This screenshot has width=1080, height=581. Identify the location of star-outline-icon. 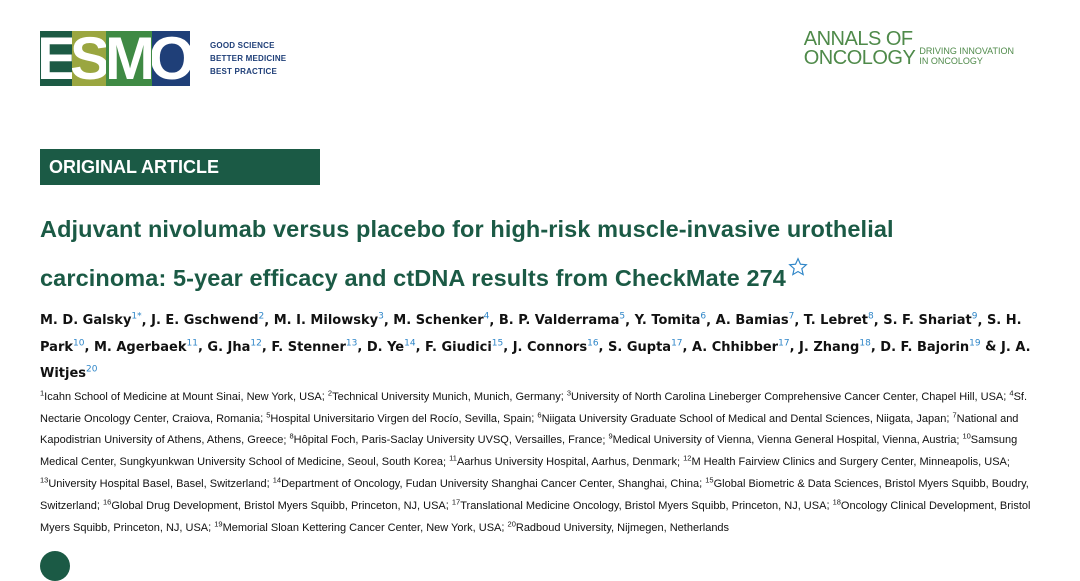
(798, 269).